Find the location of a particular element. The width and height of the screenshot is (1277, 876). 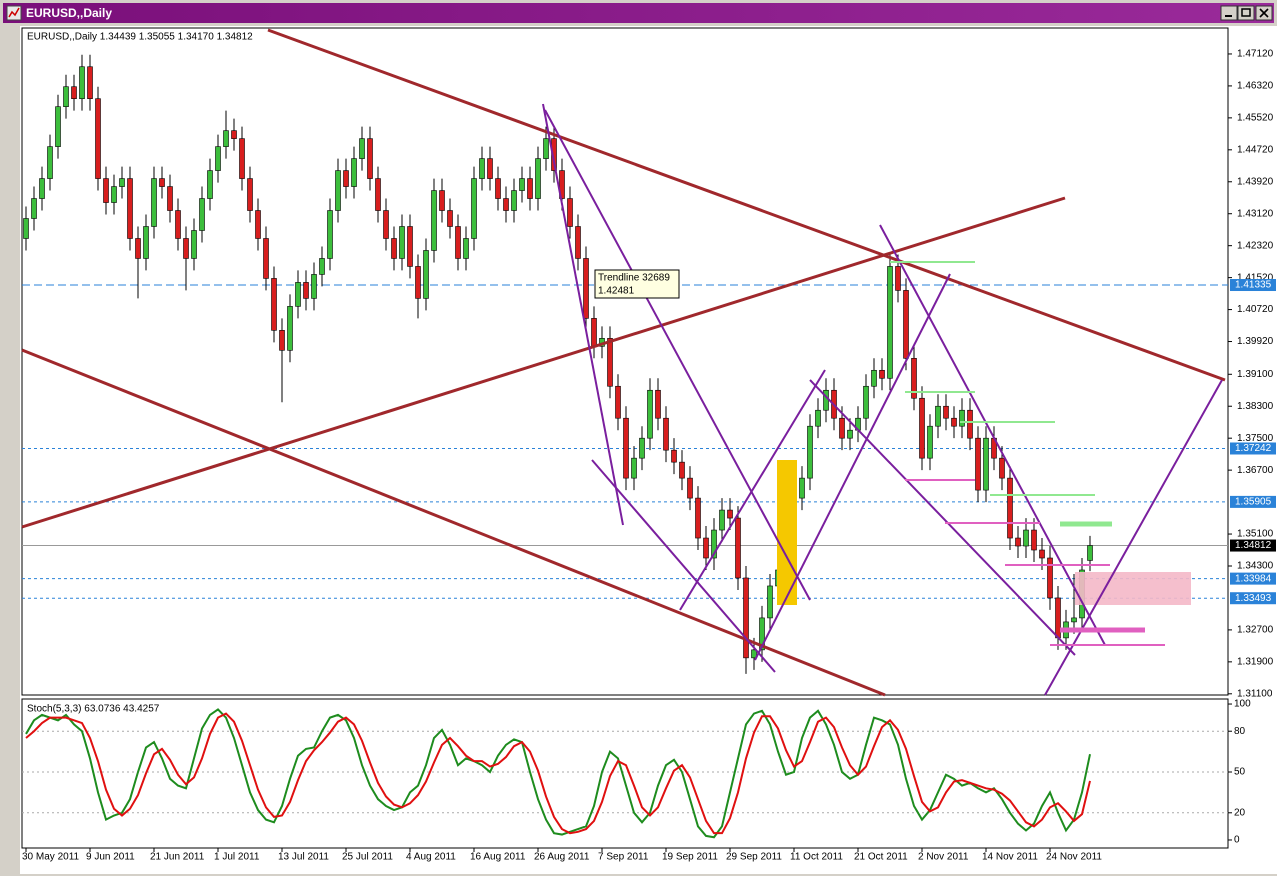

x-tick-label: 25 Jul 2011 is located at coordinates (367, 857).